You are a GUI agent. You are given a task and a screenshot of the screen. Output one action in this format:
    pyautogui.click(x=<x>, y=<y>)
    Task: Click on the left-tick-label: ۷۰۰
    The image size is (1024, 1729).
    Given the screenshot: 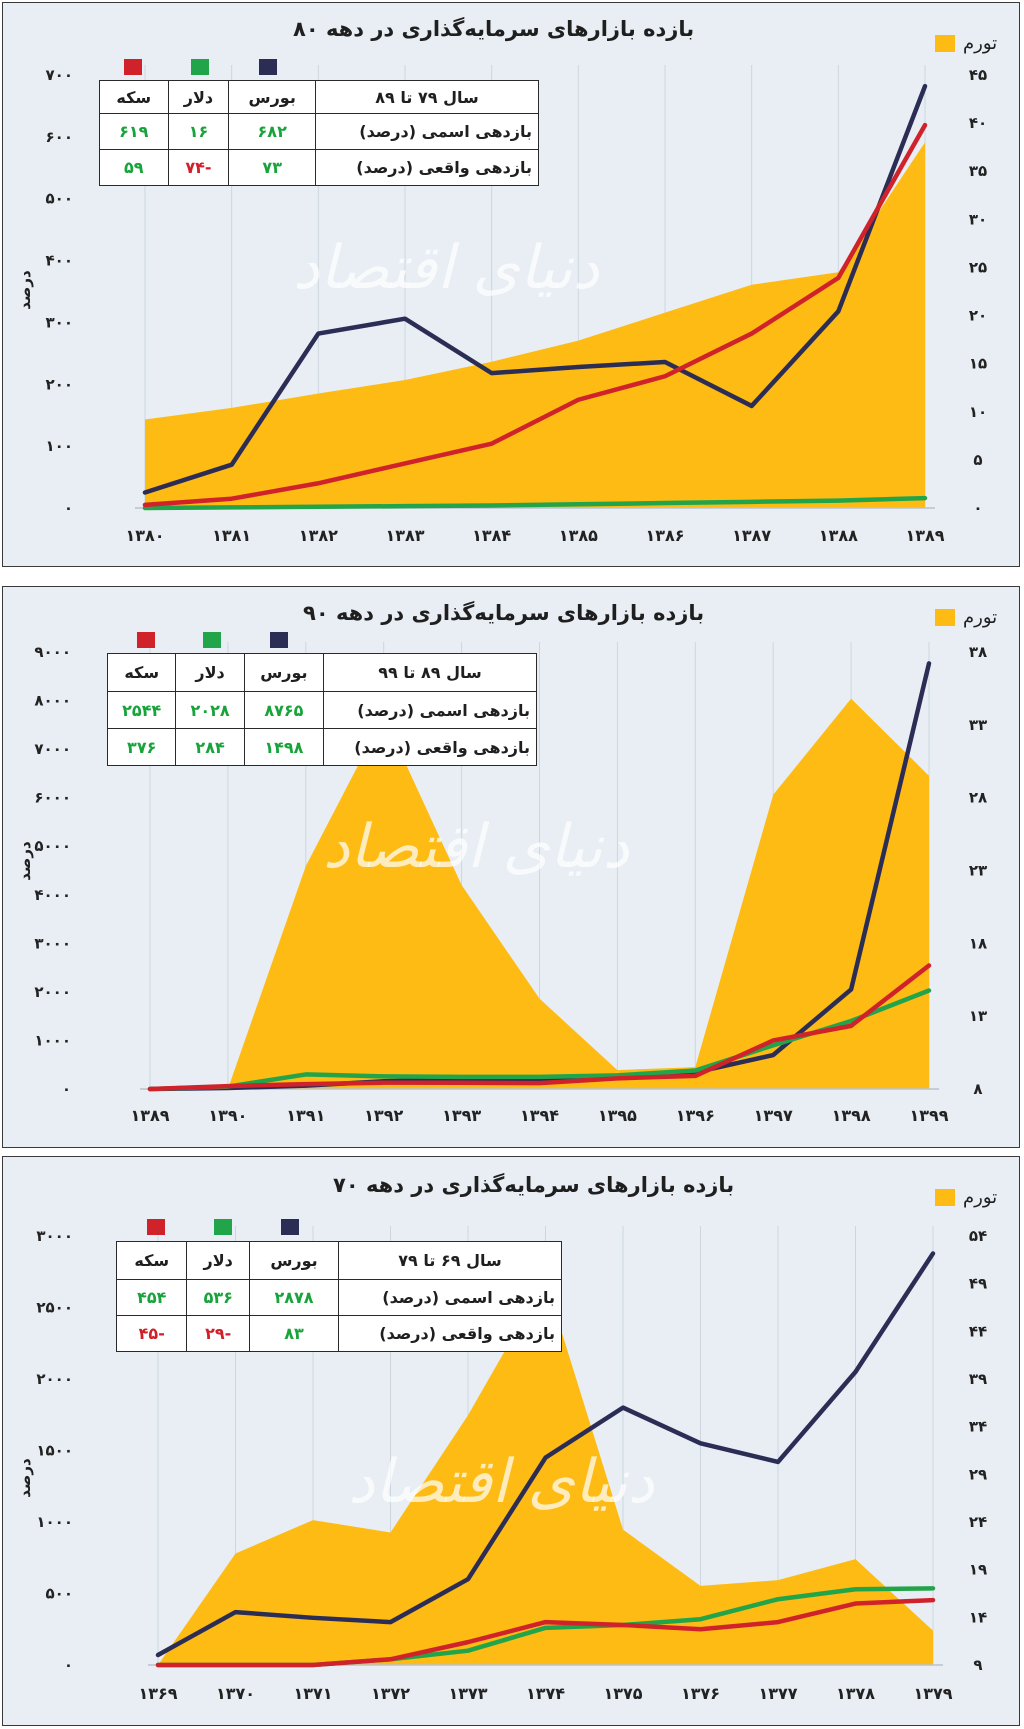 What is the action you would take?
    pyautogui.click(x=59, y=75)
    